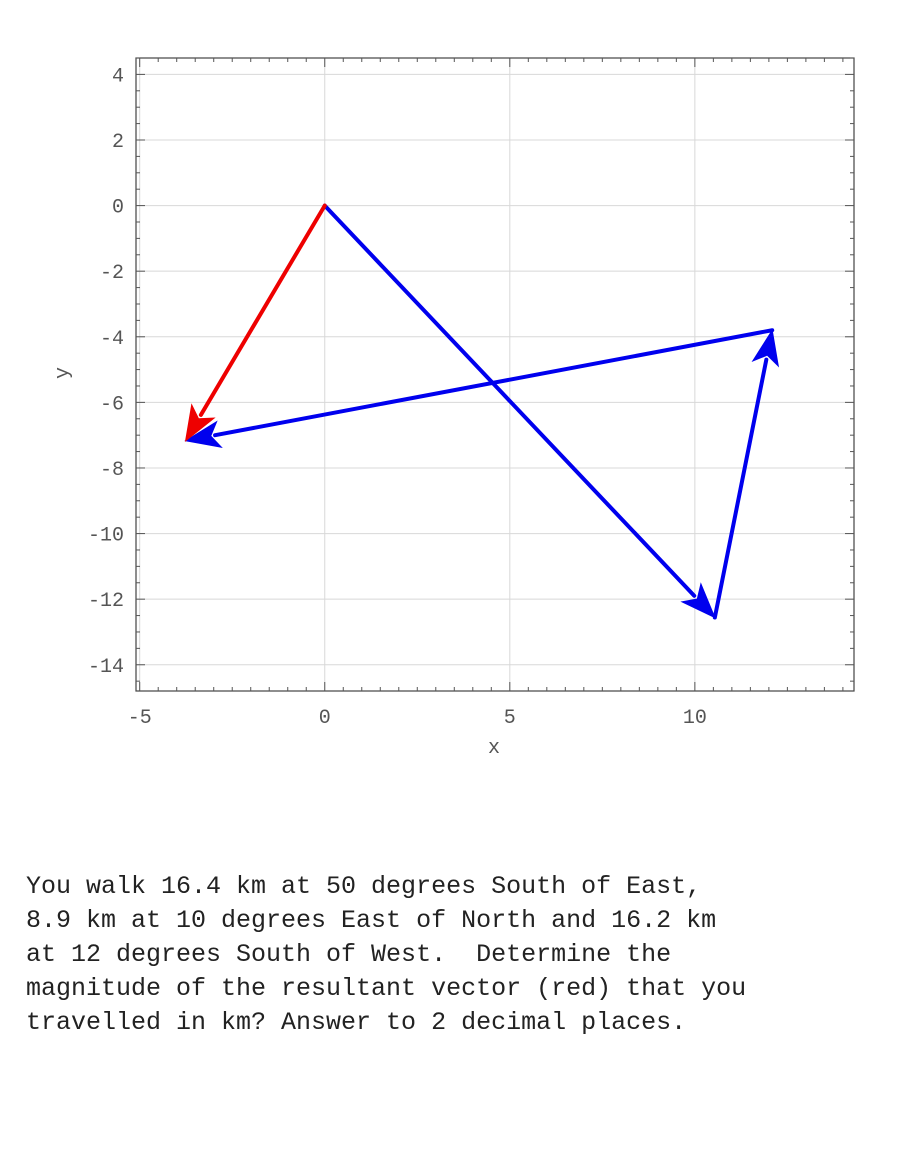  What do you see at coordinates (112, 470) in the screenshot?
I see `y-tick-label: -8` at bounding box center [112, 470].